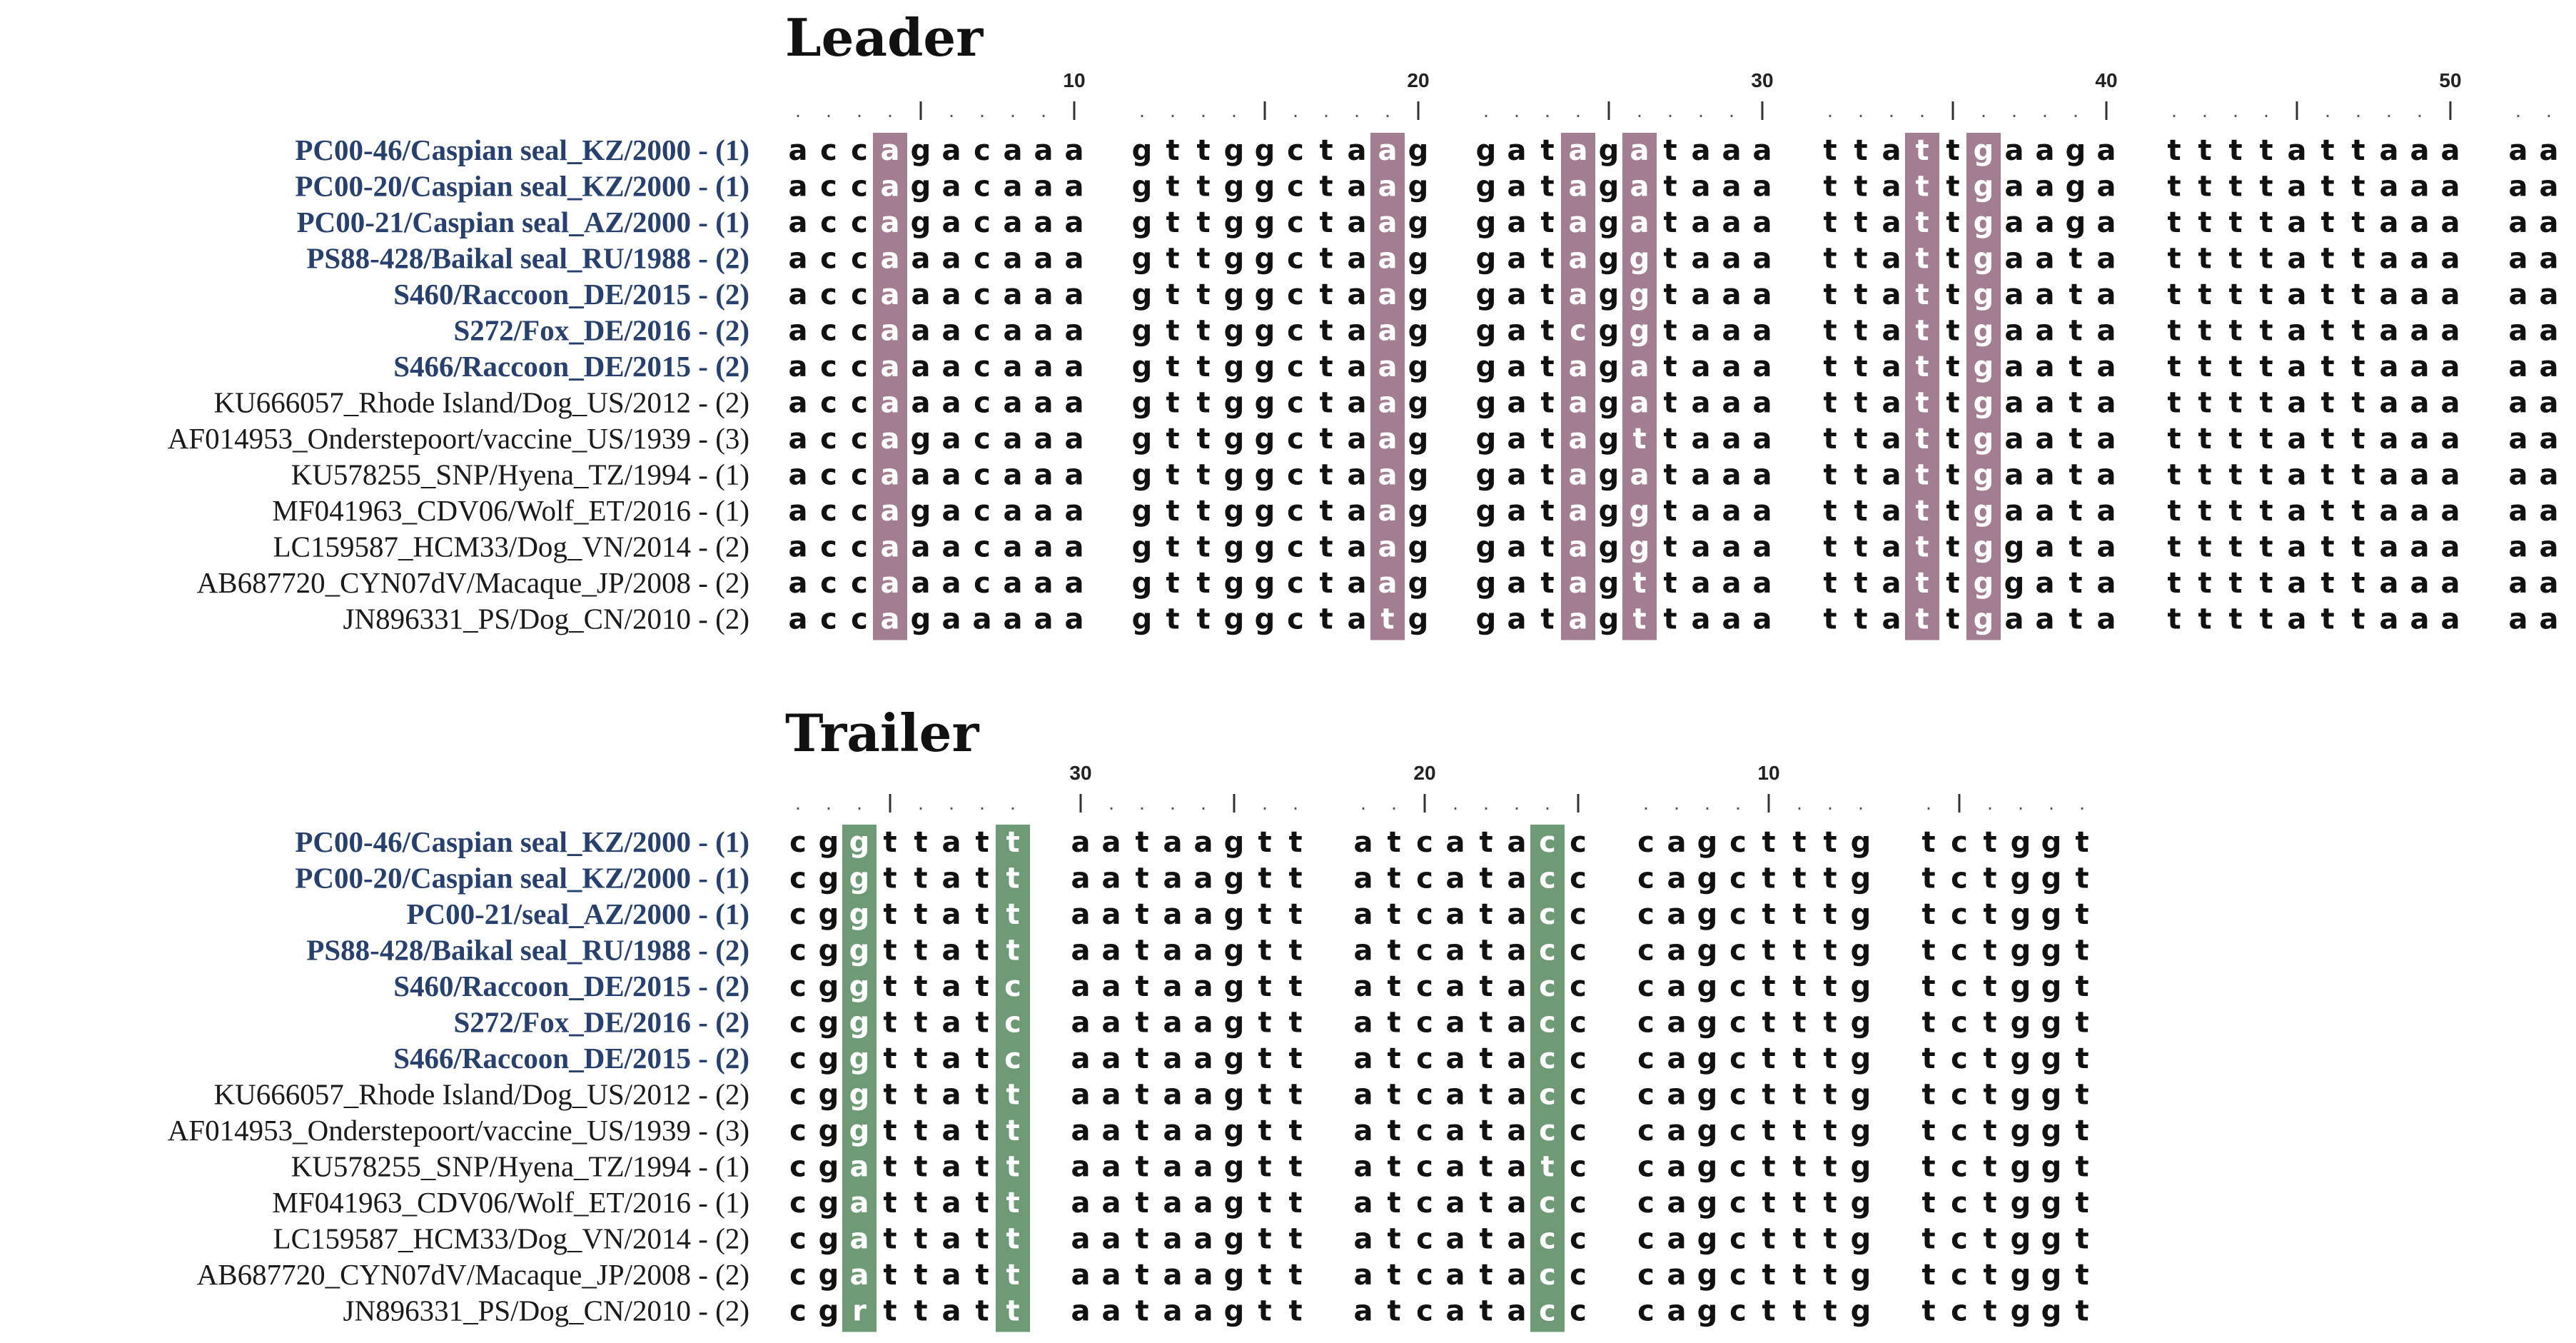  What do you see at coordinates (577, 913) in the screenshot?
I see `trailer-sequence-label: PC00-21/seal_AZ/2000 - (1)` at bounding box center [577, 913].